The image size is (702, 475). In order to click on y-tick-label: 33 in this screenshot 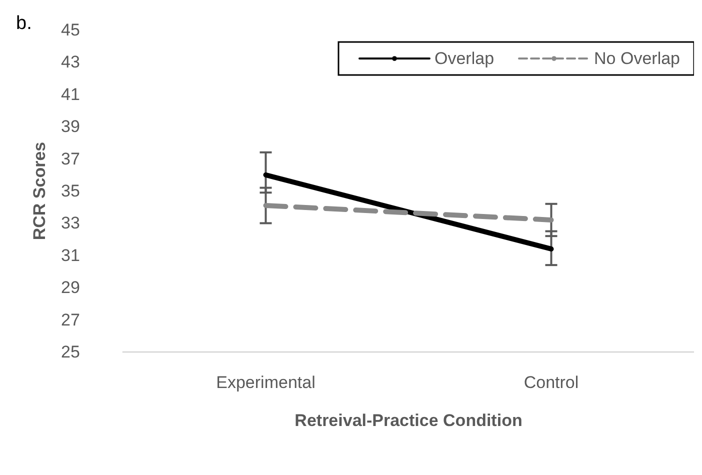, I will do `click(70, 223)`.